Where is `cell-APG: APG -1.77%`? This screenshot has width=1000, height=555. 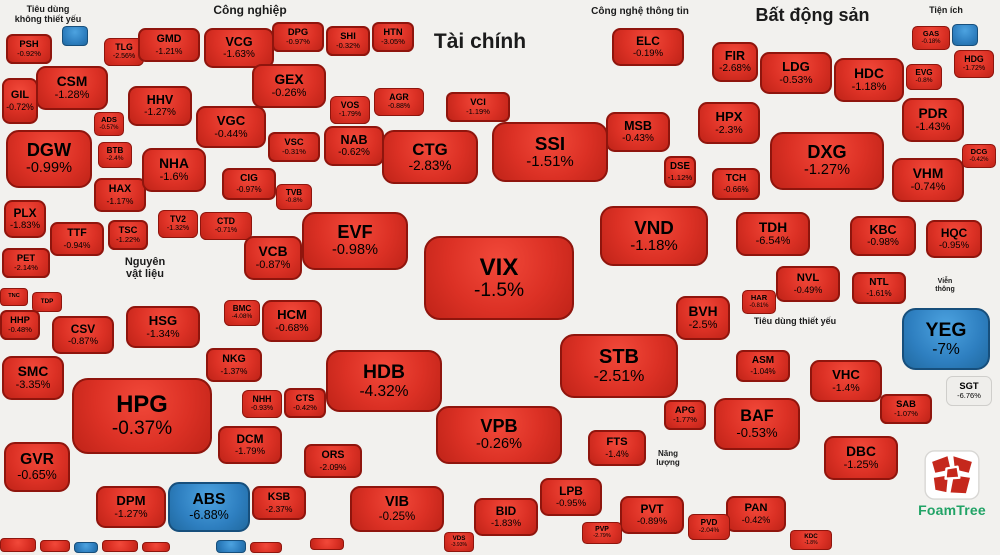 cell-APG: APG -1.77% is located at coordinates (685, 415).